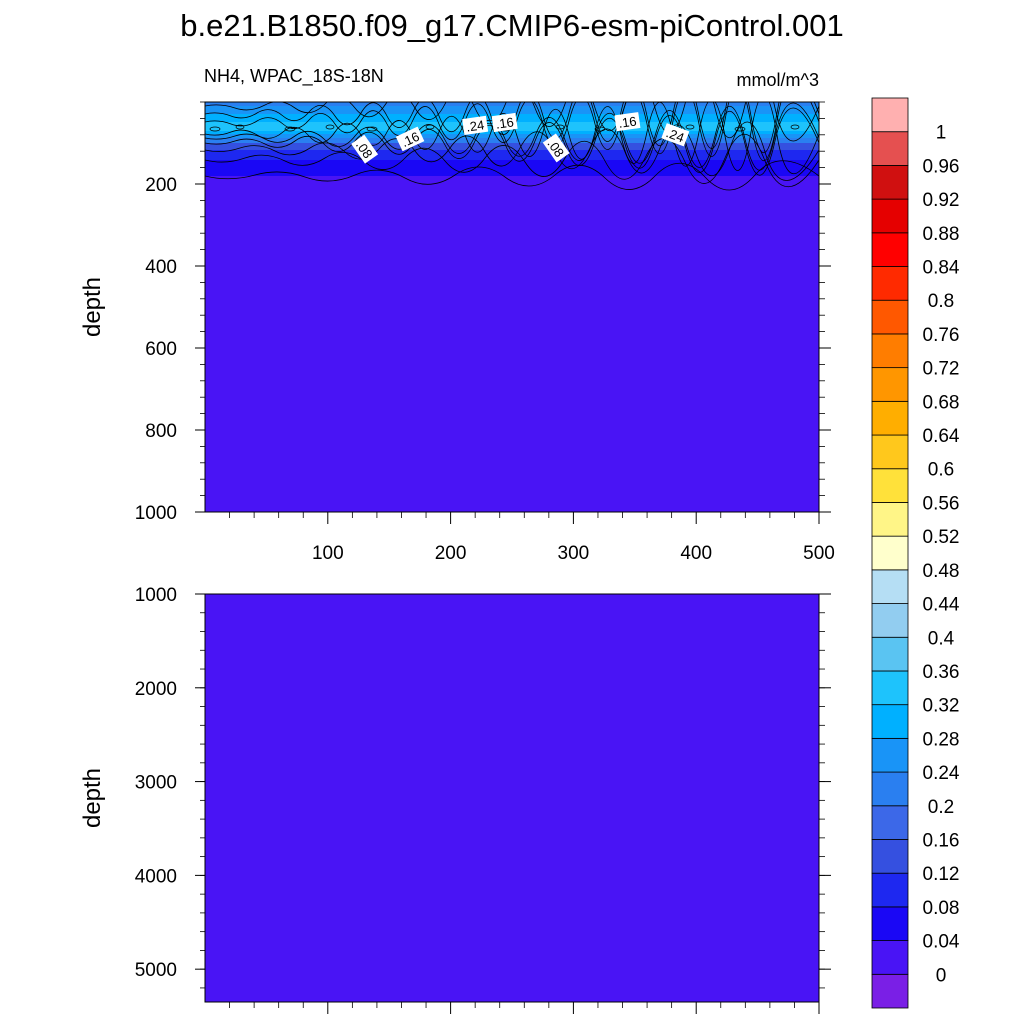 The width and height of the screenshot is (1024, 1024). Describe the element at coordinates (574, 553) in the screenshot. I see `x-tick-label: 300` at that location.